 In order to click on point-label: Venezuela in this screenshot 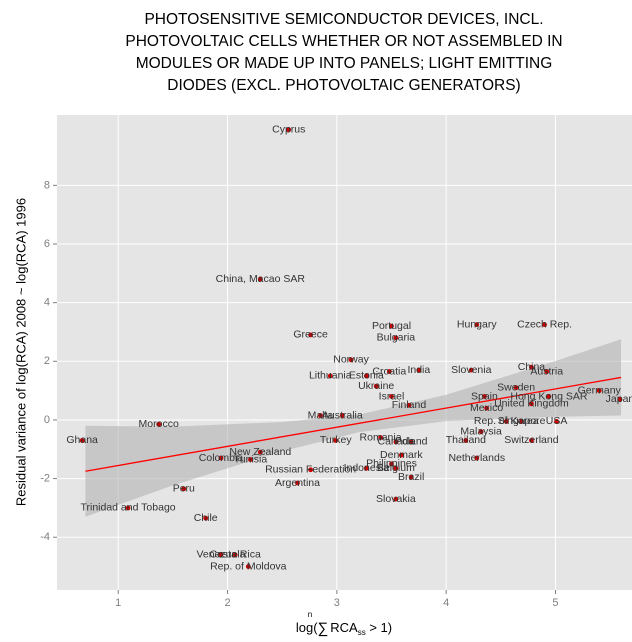, I will do `click(220, 555)`.